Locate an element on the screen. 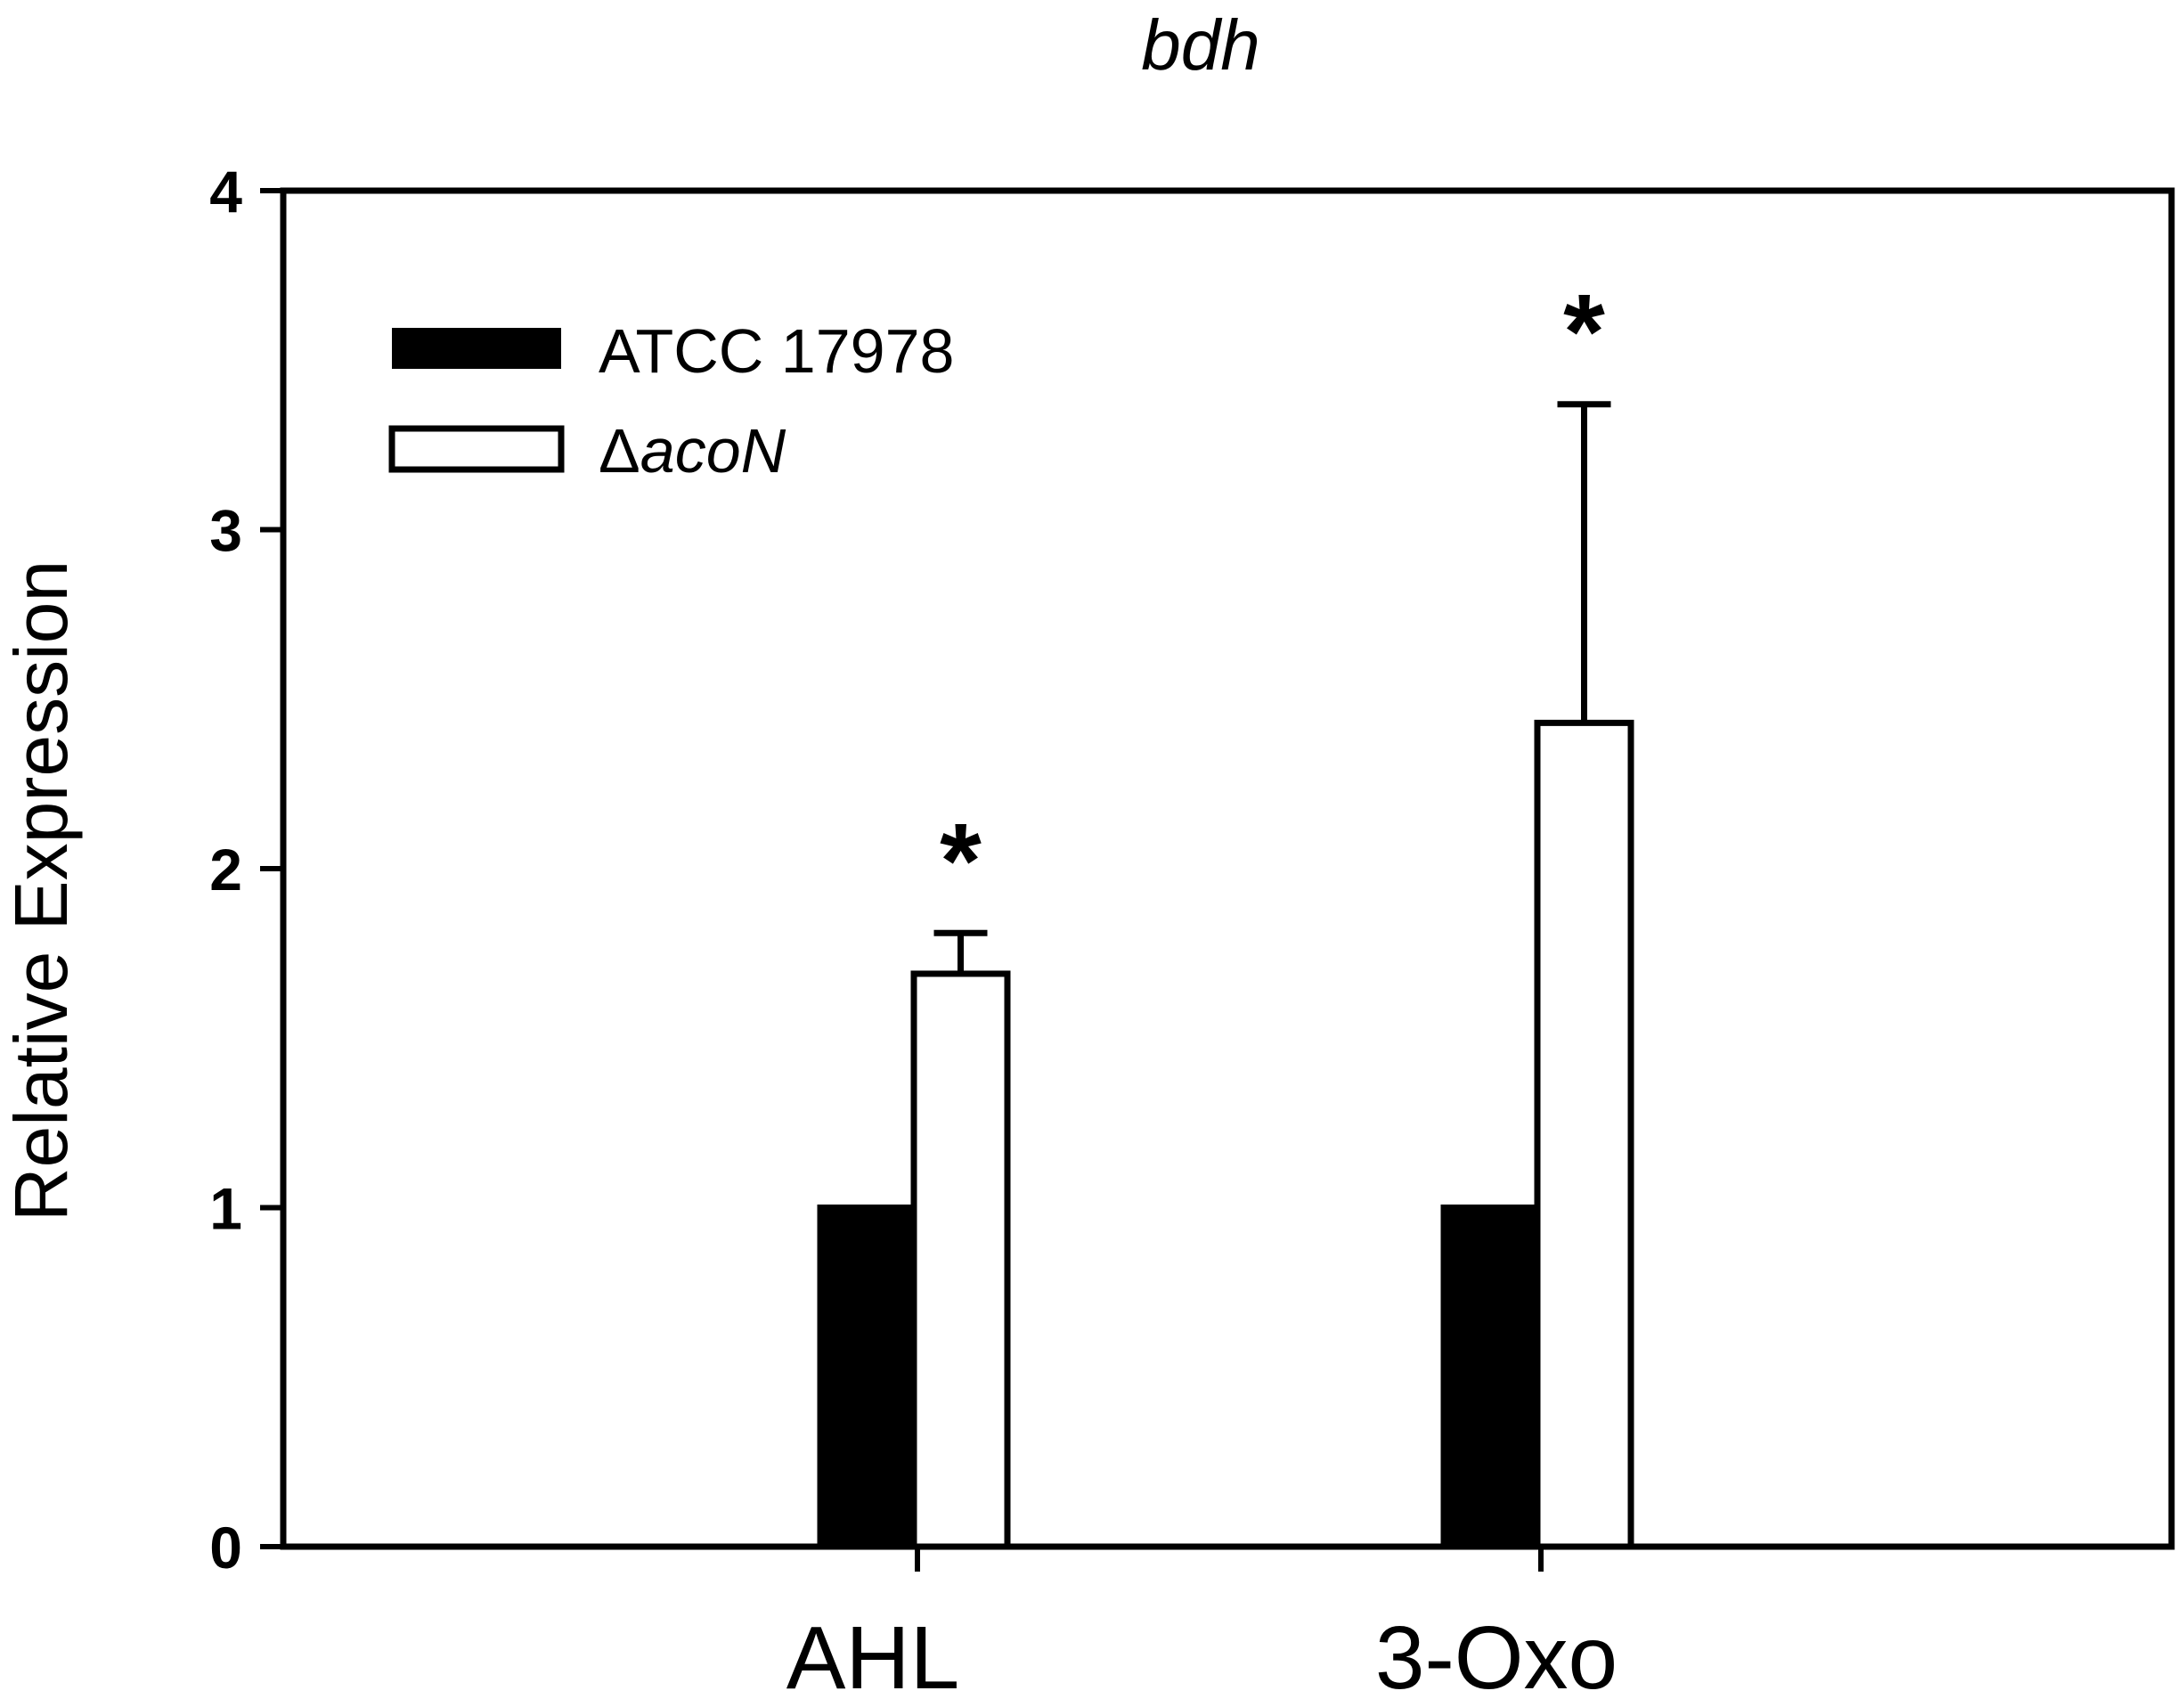 The height and width of the screenshot is (1699, 2184). x-tick-label: 3-Oxo is located at coordinates (1496, 1653).